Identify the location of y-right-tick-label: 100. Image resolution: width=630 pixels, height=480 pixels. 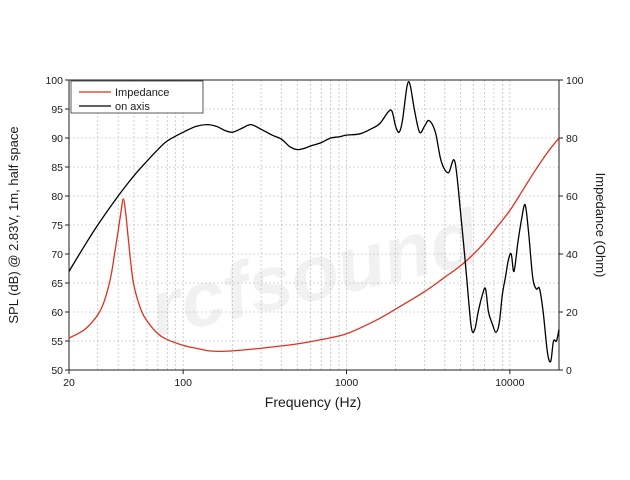
(575, 81).